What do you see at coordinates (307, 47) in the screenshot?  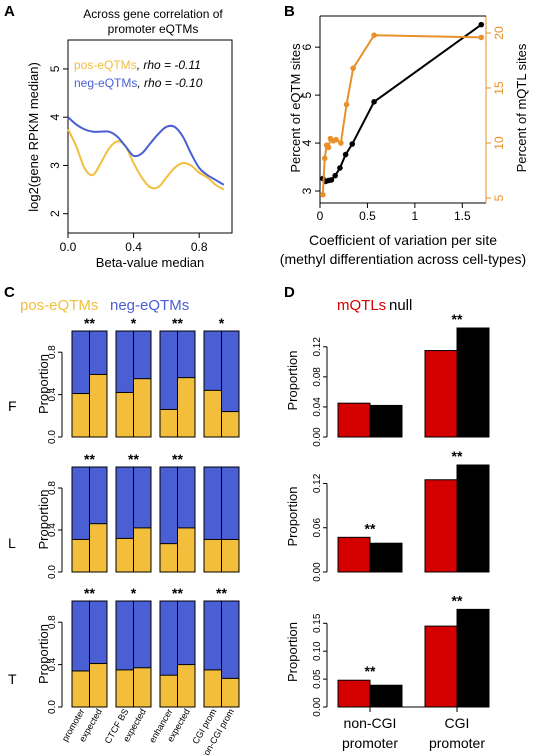 I see `panel-b-y-tick-label: 6` at bounding box center [307, 47].